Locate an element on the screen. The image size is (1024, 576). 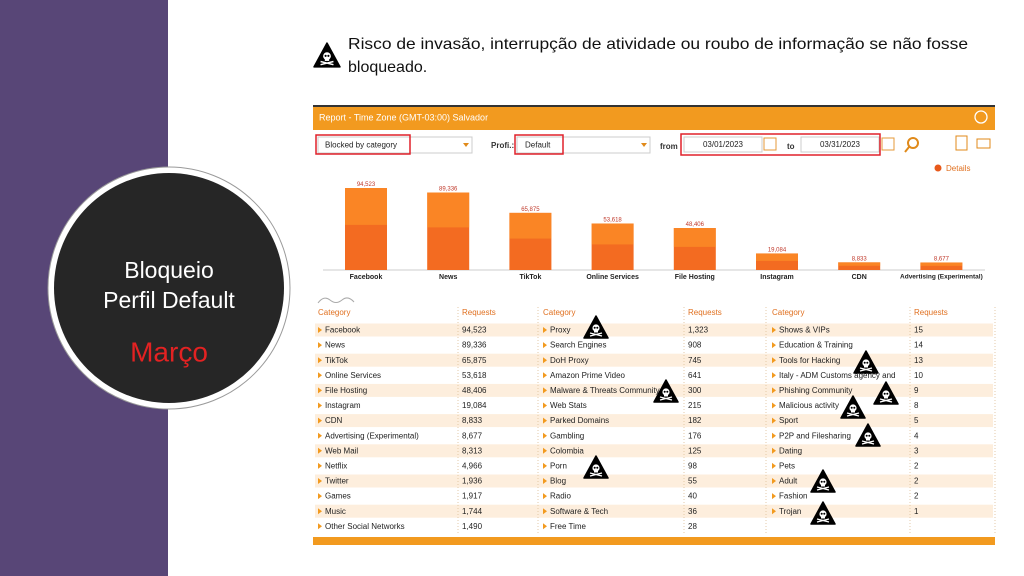
x-tick-label: File Hosting is located at coordinates (695, 277).